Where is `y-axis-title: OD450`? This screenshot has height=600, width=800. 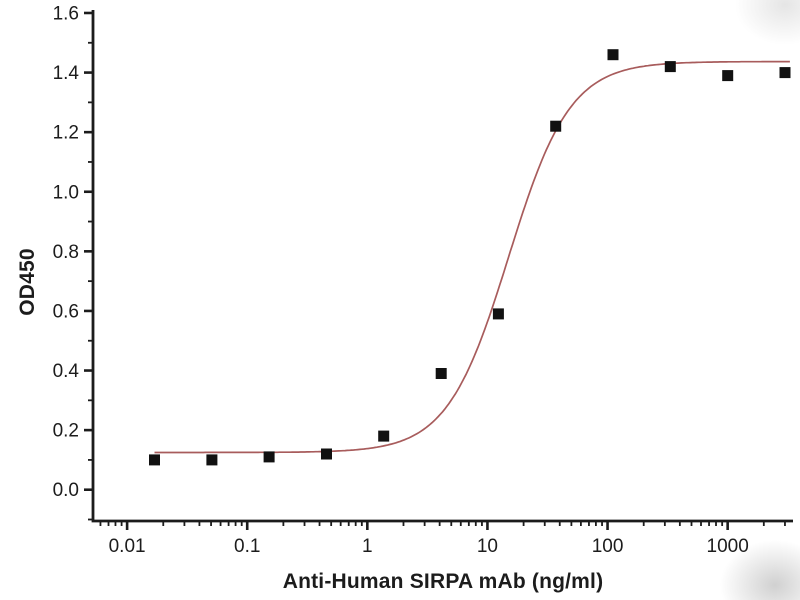 y-axis-title: OD450 is located at coordinates (27, 282).